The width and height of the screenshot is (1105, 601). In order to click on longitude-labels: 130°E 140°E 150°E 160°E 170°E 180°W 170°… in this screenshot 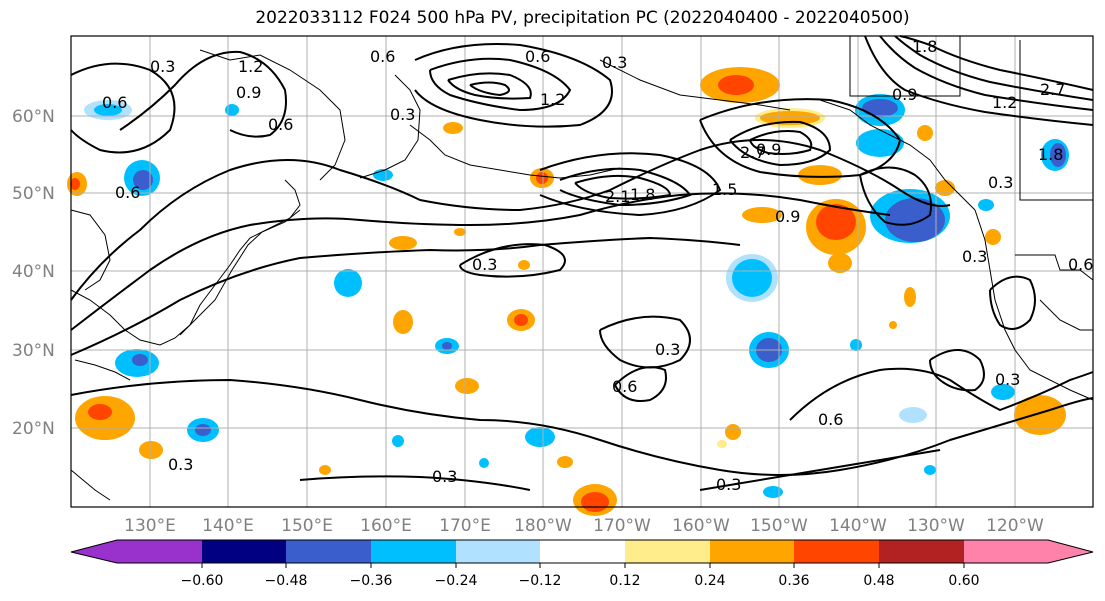, I will do `click(584, 526)`.